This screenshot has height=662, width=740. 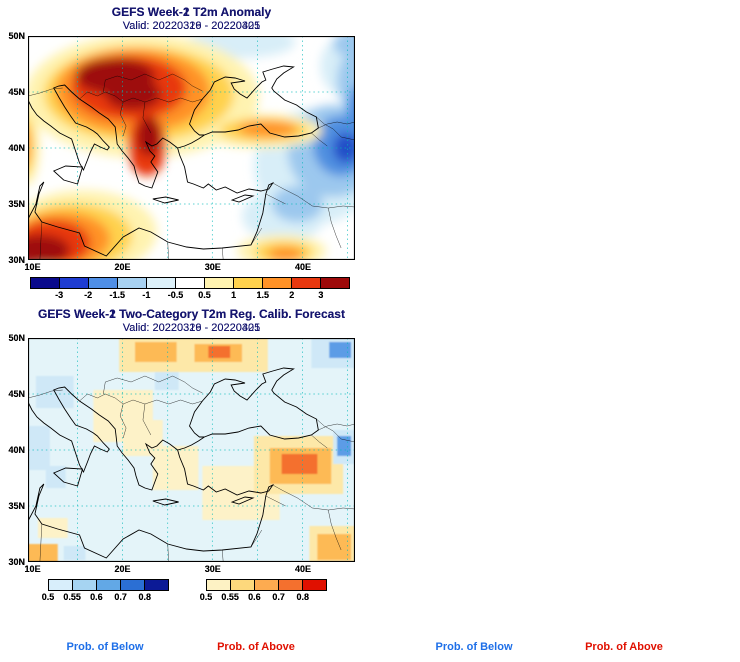 I want to click on valid-range: Valid: 20220319 - 20220325, so click(x=191, y=26).